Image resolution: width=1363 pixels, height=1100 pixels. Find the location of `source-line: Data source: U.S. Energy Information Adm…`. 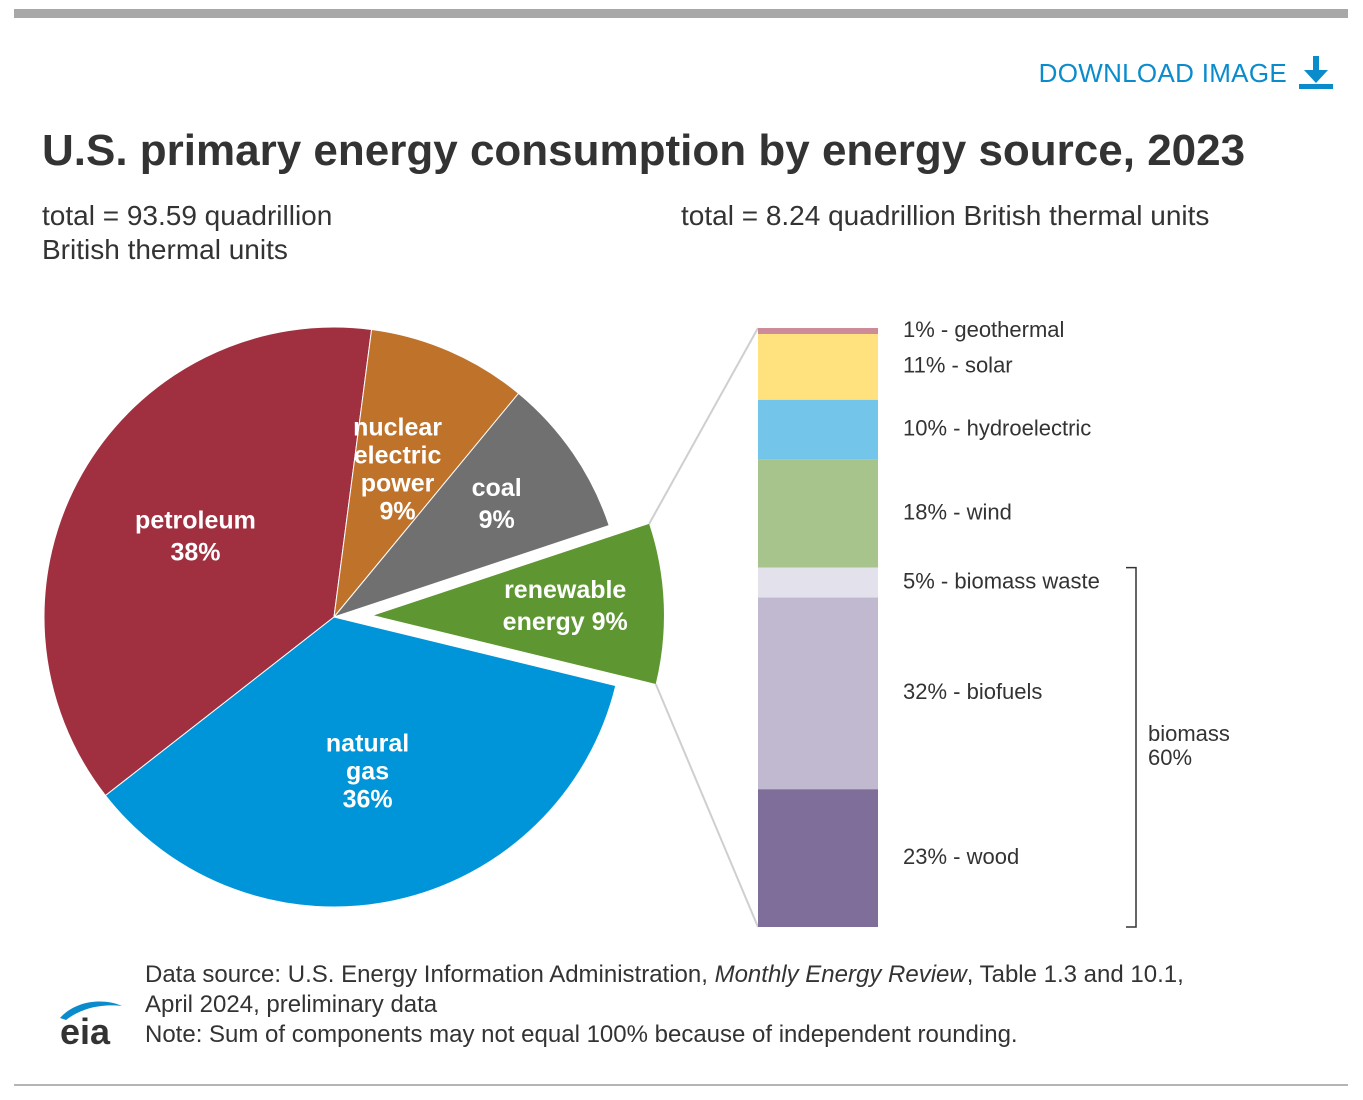

source-line: Data source: U.S. Energy Information Adm… is located at coordinates (664, 974).